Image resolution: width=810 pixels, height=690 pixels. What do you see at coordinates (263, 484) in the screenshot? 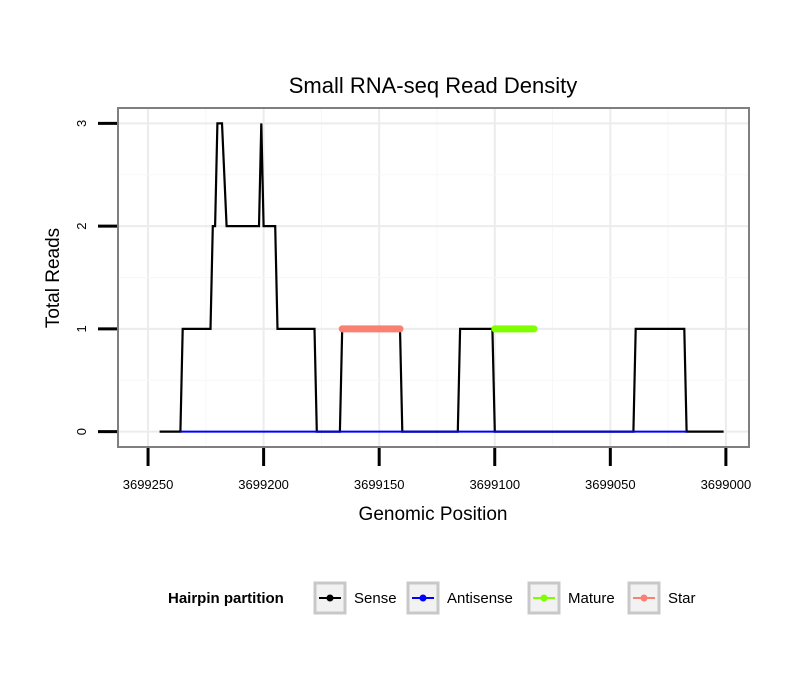
I see `x-tick-label: 3699200` at bounding box center [263, 484].